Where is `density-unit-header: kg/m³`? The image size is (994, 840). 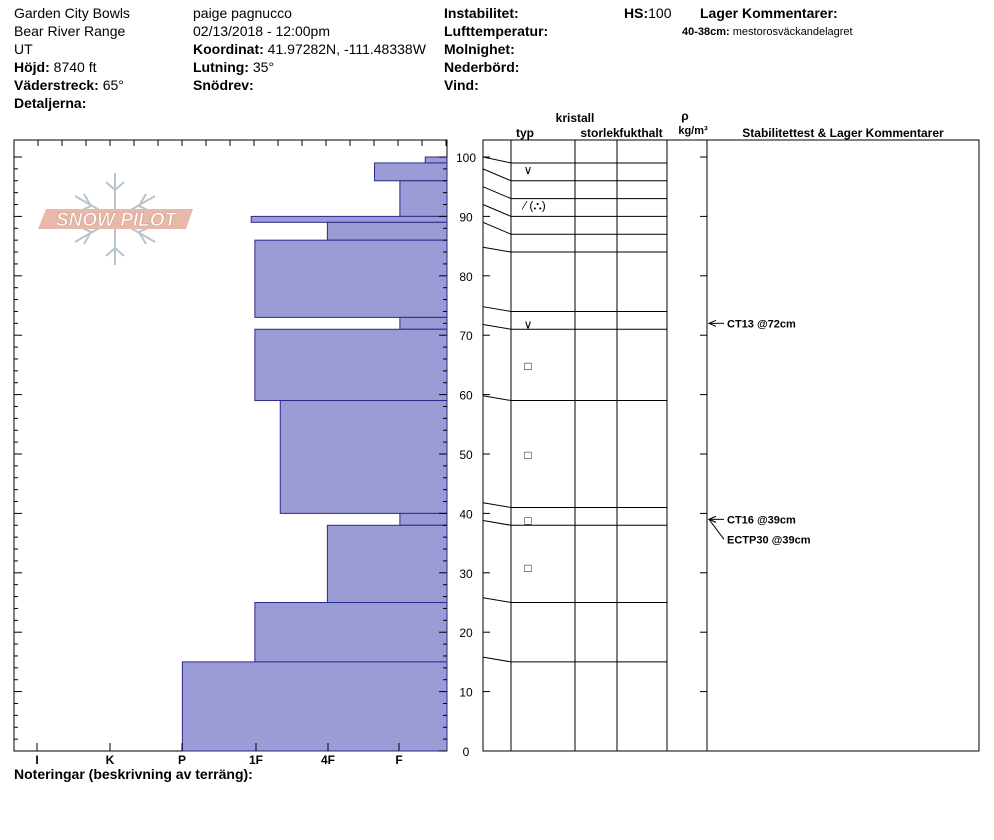
density-unit-header: kg/m³ is located at coordinates (693, 131).